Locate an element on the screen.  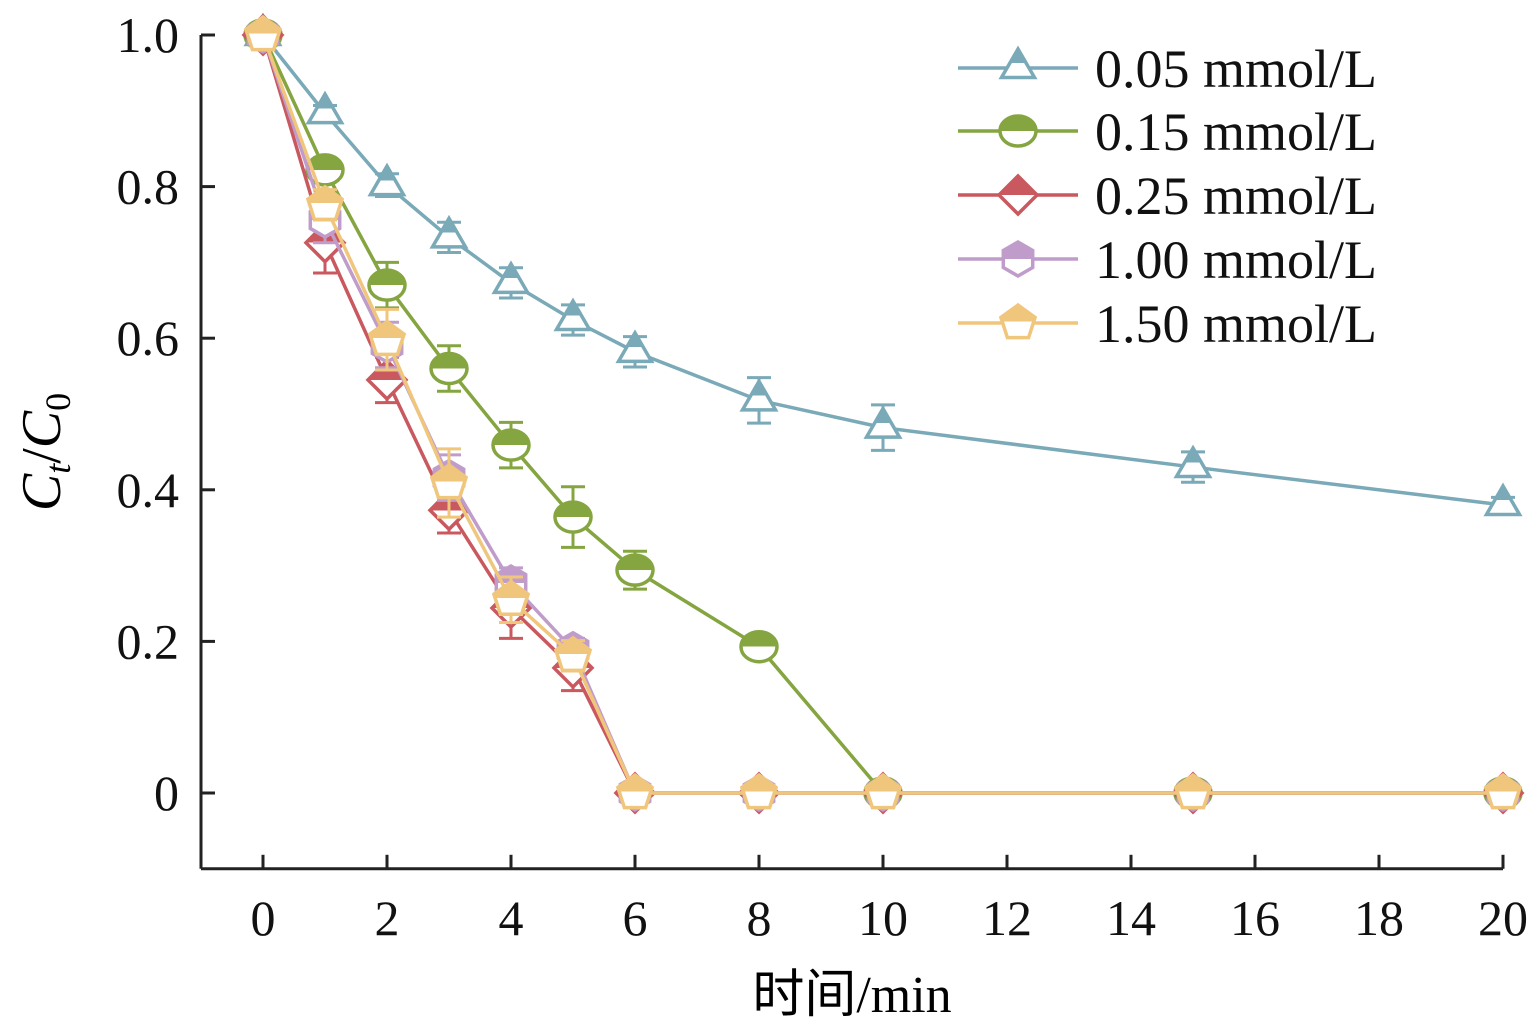
x-tick-label: 10 is located at coordinates (883, 918).